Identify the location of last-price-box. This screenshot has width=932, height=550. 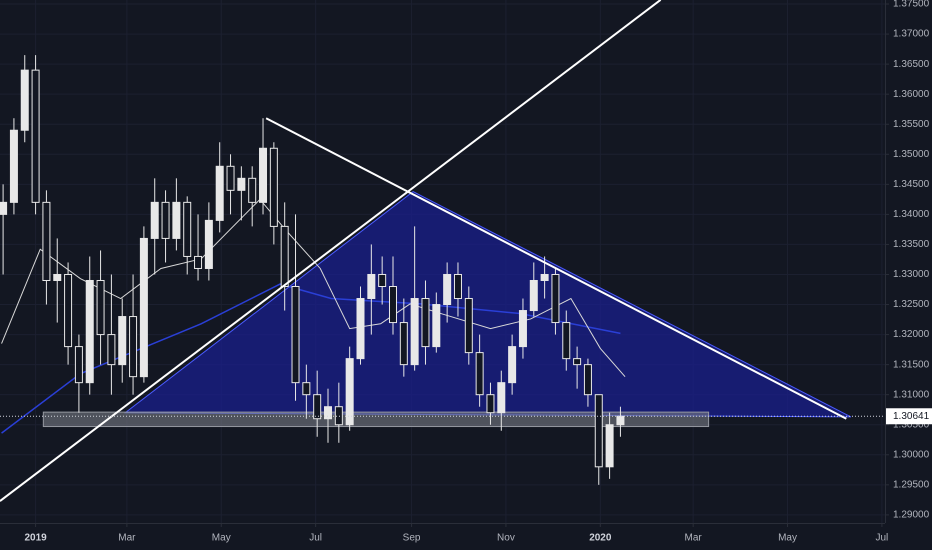
(909, 416).